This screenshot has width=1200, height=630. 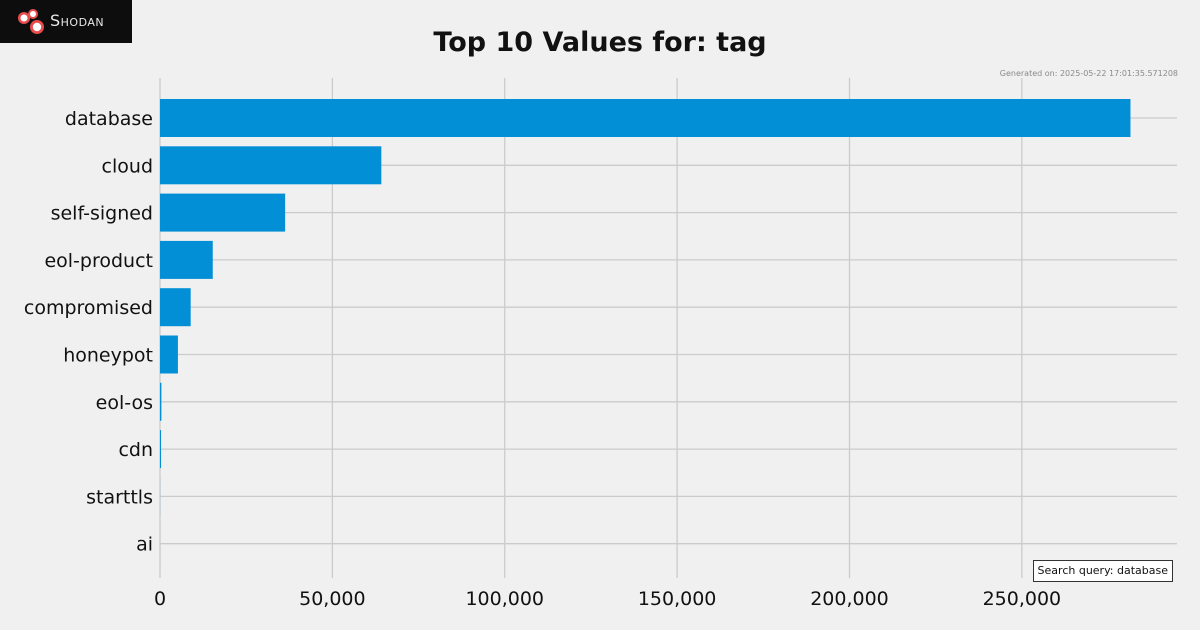 I want to click on x-tick-label: 0, so click(x=160, y=599).